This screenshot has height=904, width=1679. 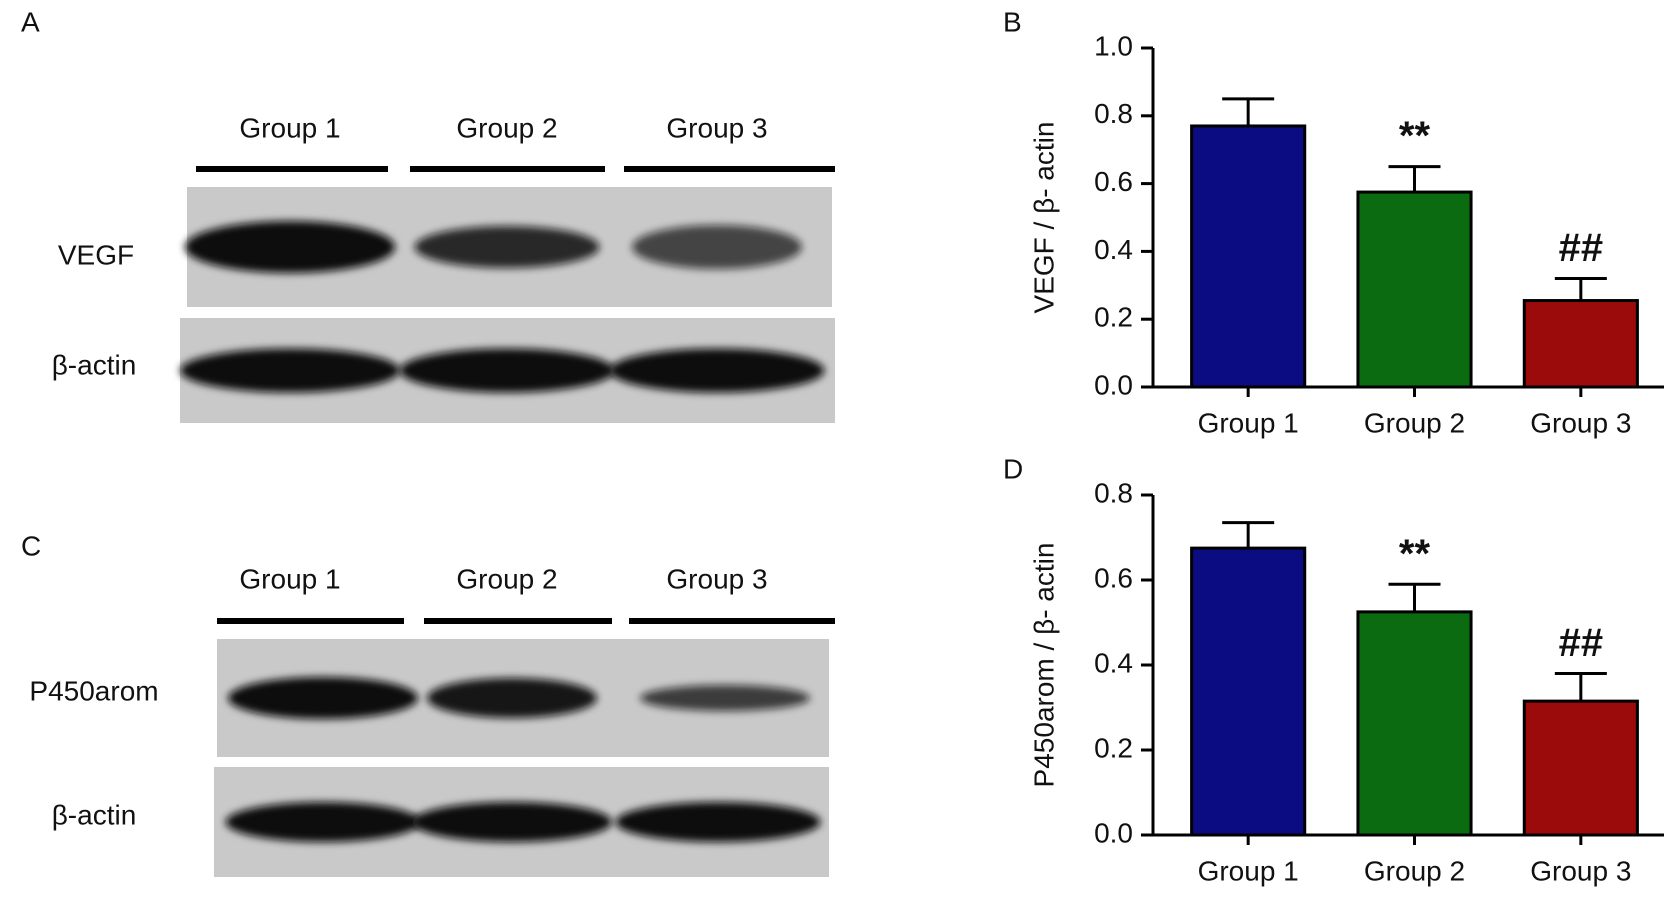 What do you see at coordinates (31, 545) in the screenshot?
I see `panel-label: C` at bounding box center [31, 545].